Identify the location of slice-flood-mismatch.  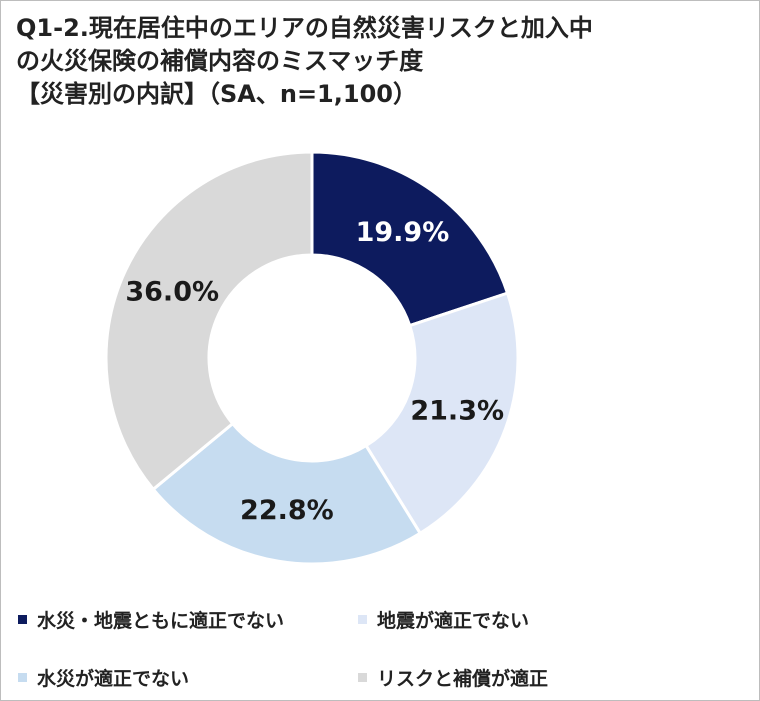
(287, 493).